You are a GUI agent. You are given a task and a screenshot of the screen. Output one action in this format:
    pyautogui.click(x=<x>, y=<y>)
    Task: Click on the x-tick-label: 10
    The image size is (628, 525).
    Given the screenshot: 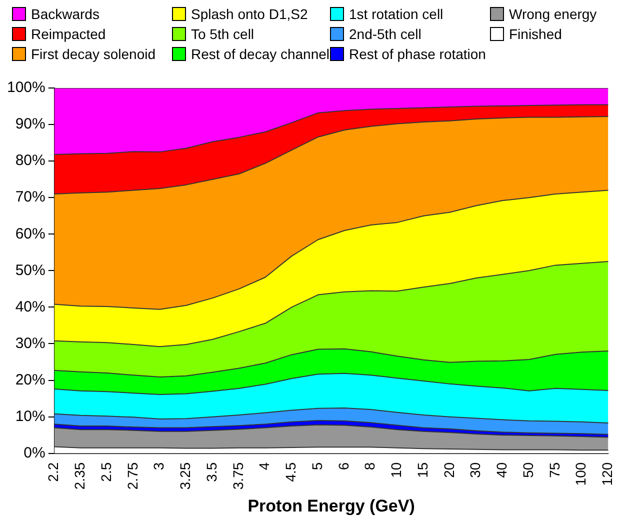 What is the action you would take?
    pyautogui.click(x=396, y=470)
    